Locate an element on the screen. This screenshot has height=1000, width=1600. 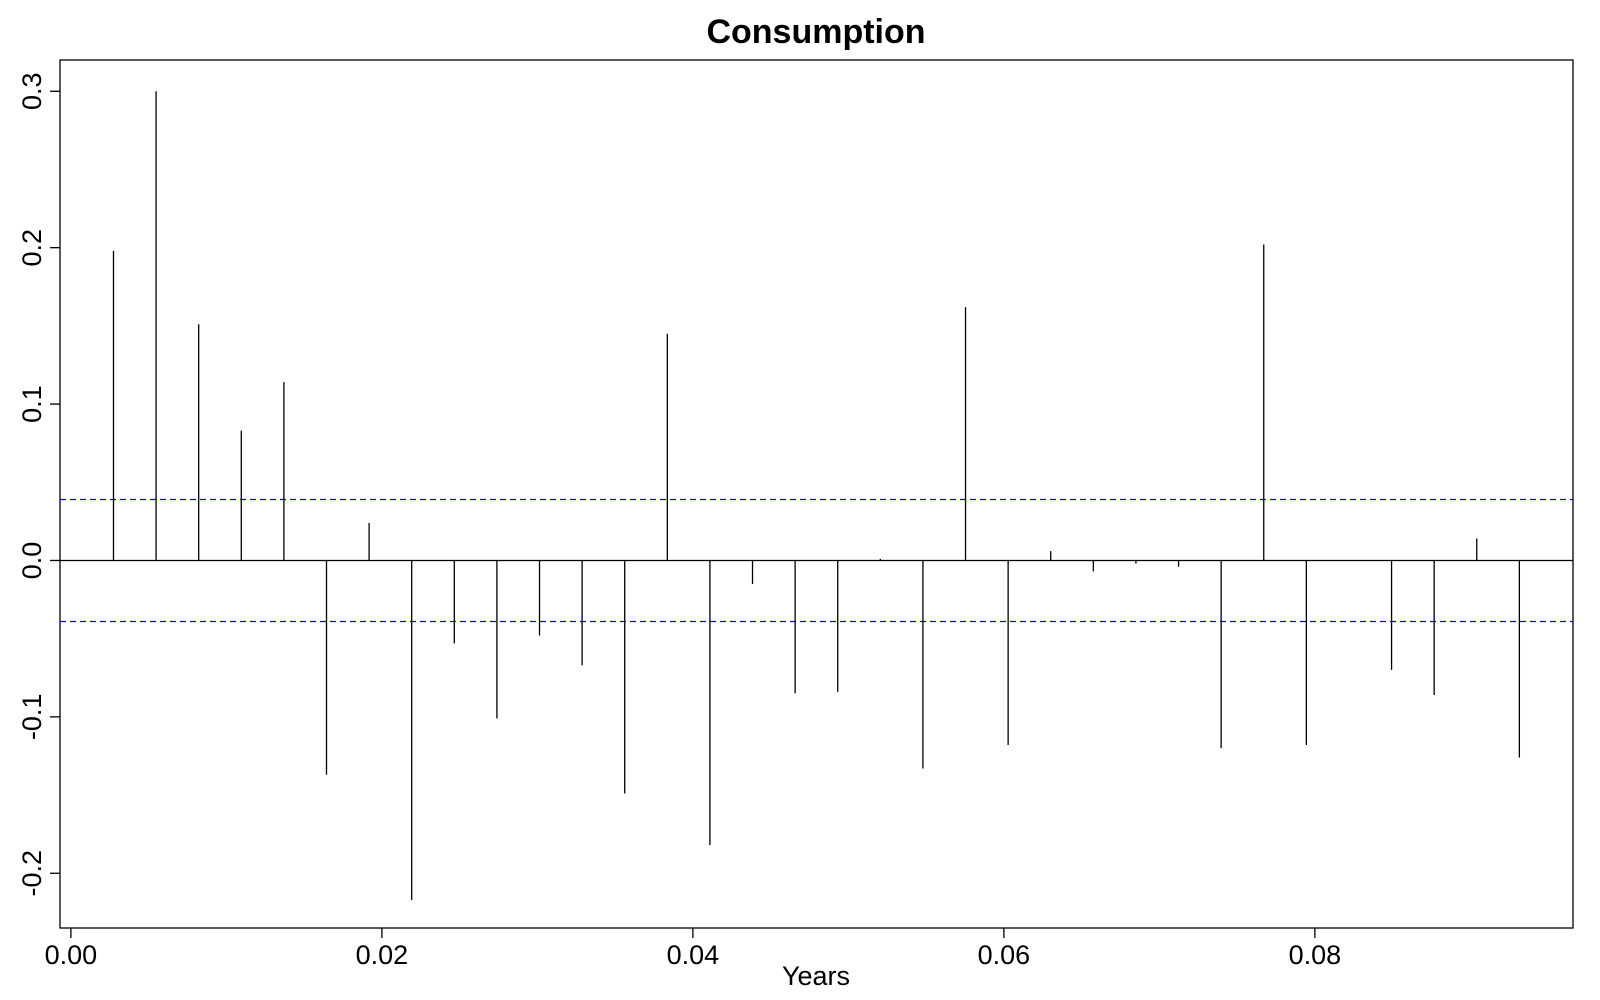
y-tick-label: -0.2 is located at coordinates (32, 873).